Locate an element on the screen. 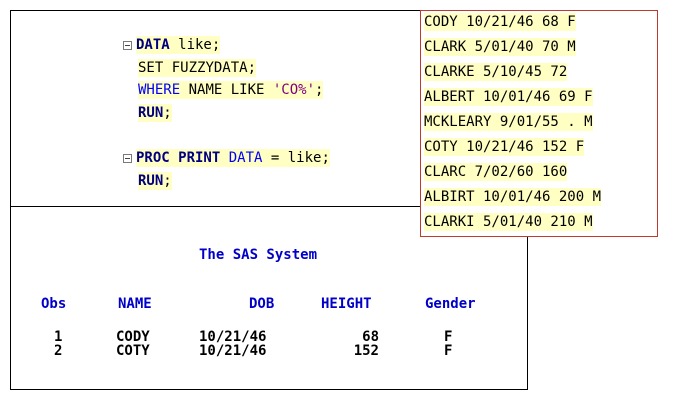 The image size is (693, 400). raw-data-line: CLARC 7/02/60 160 is located at coordinates (496, 172).